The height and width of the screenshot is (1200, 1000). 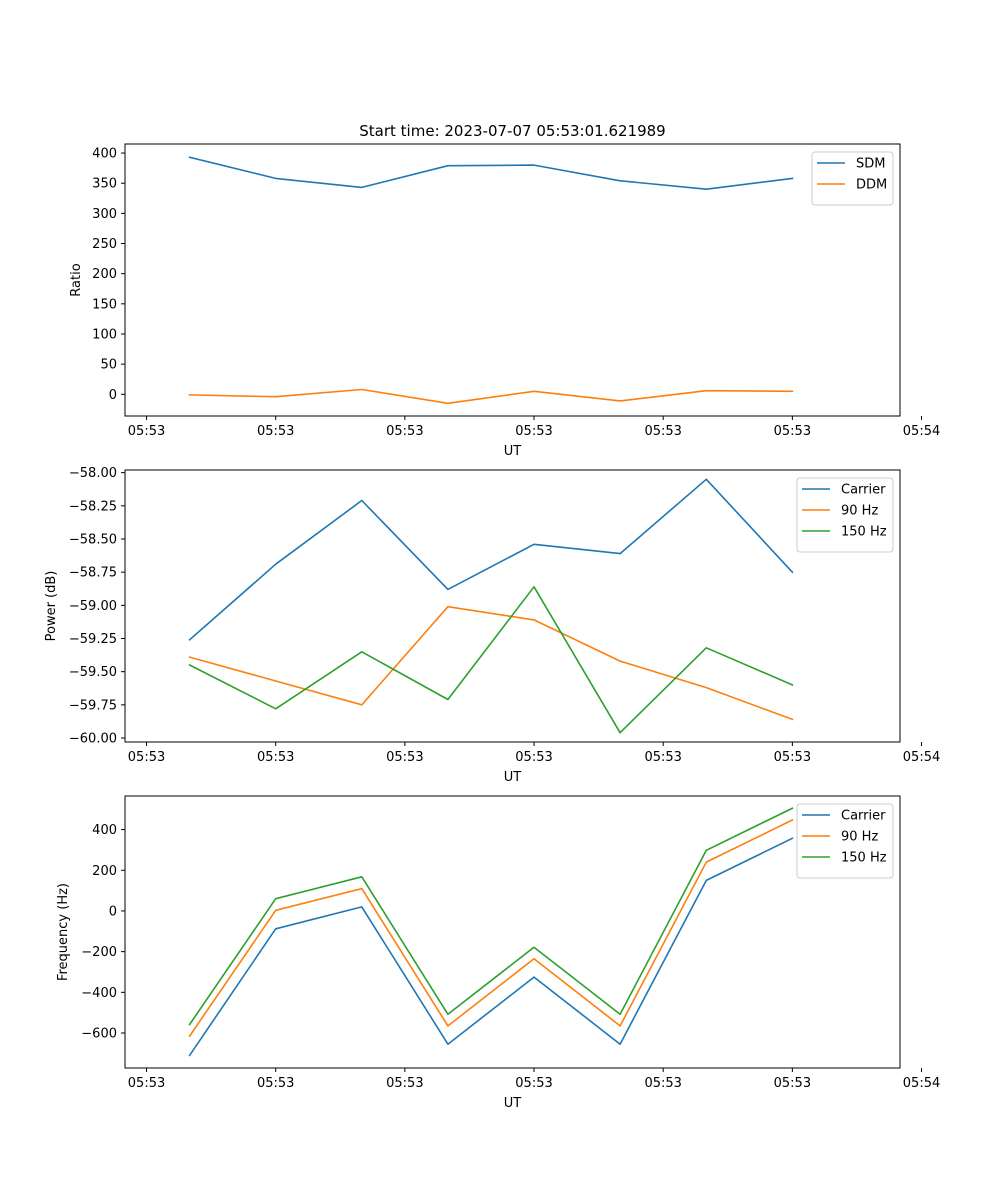 What do you see at coordinates (113, 395) in the screenshot?
I see `ratio-y-tick-label: 0` at bounding box center [113, 395].